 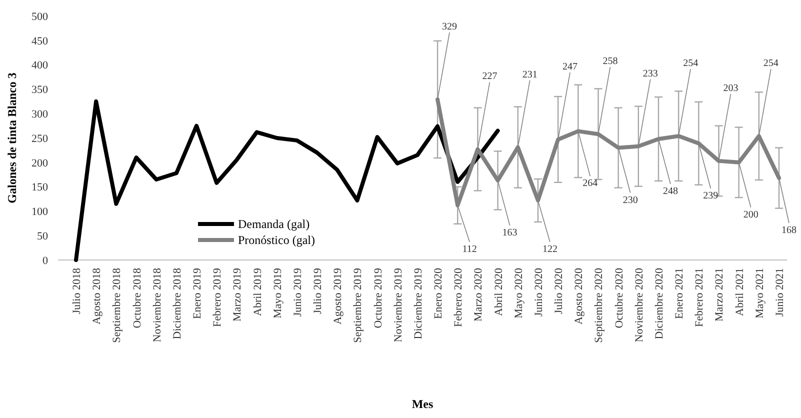 I want to click on x-tick-label: Julio 2020, so click(x=559, y=291).